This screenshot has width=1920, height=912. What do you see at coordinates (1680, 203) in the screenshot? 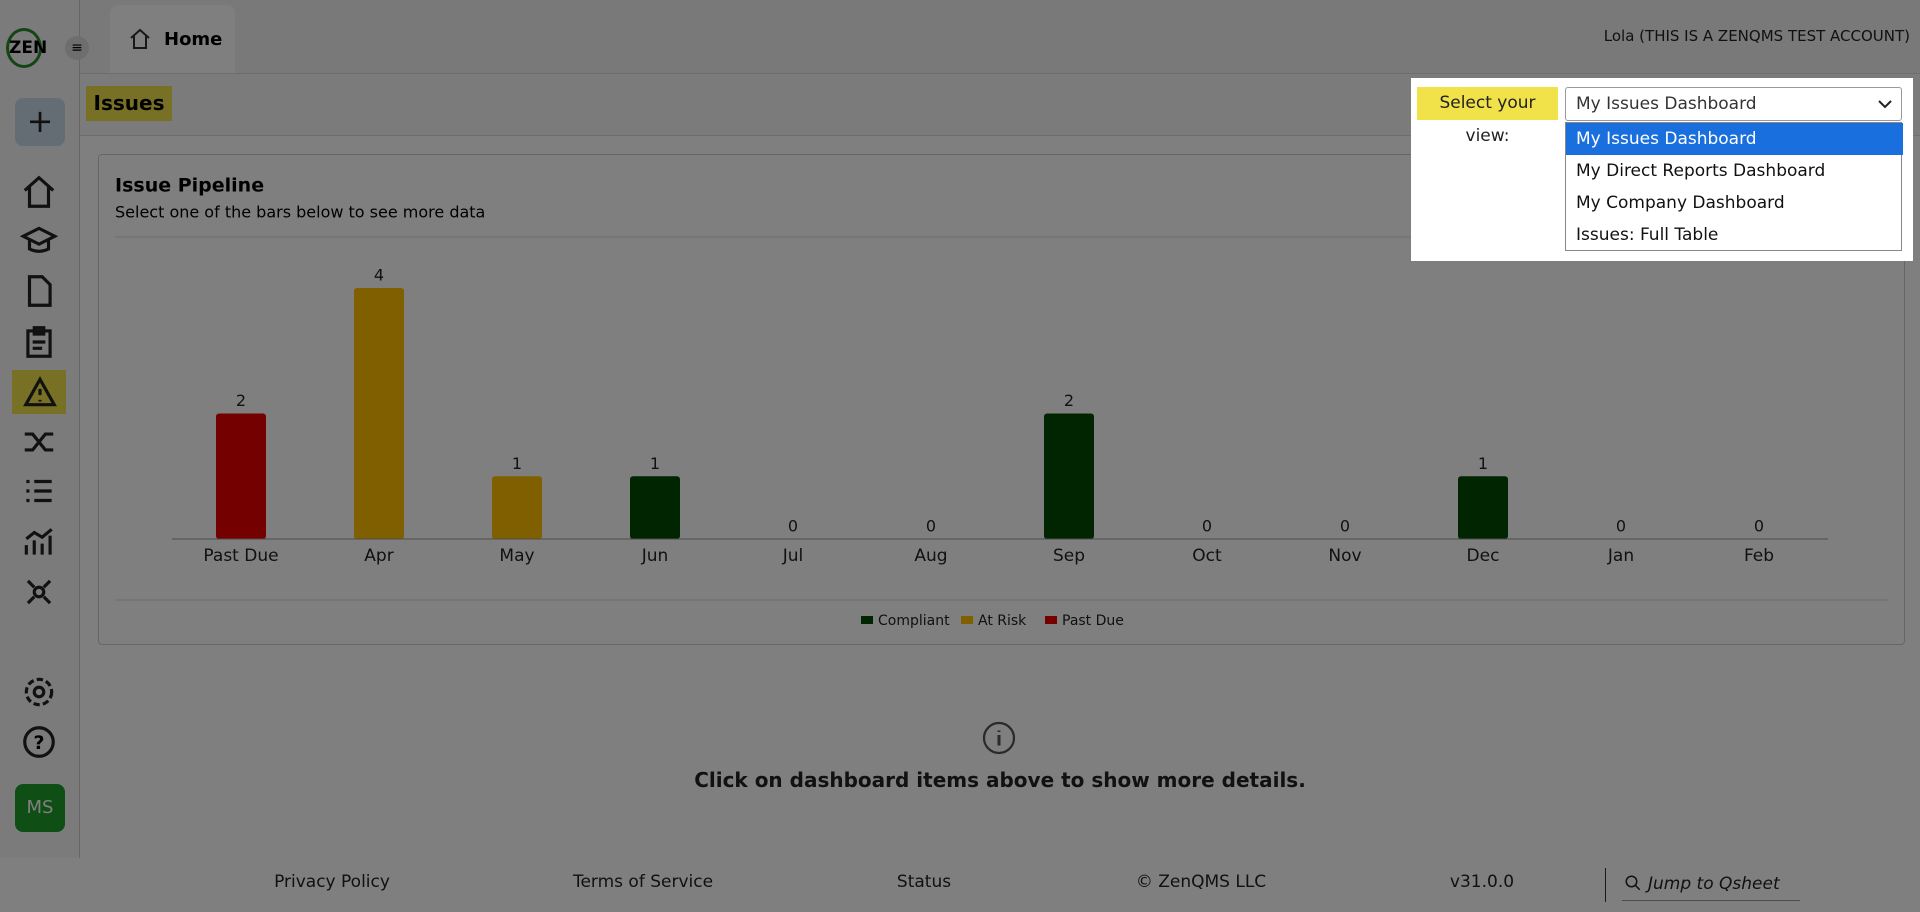
I see `view-option: My Company Dashboard` at bounding box center [1680, 203].